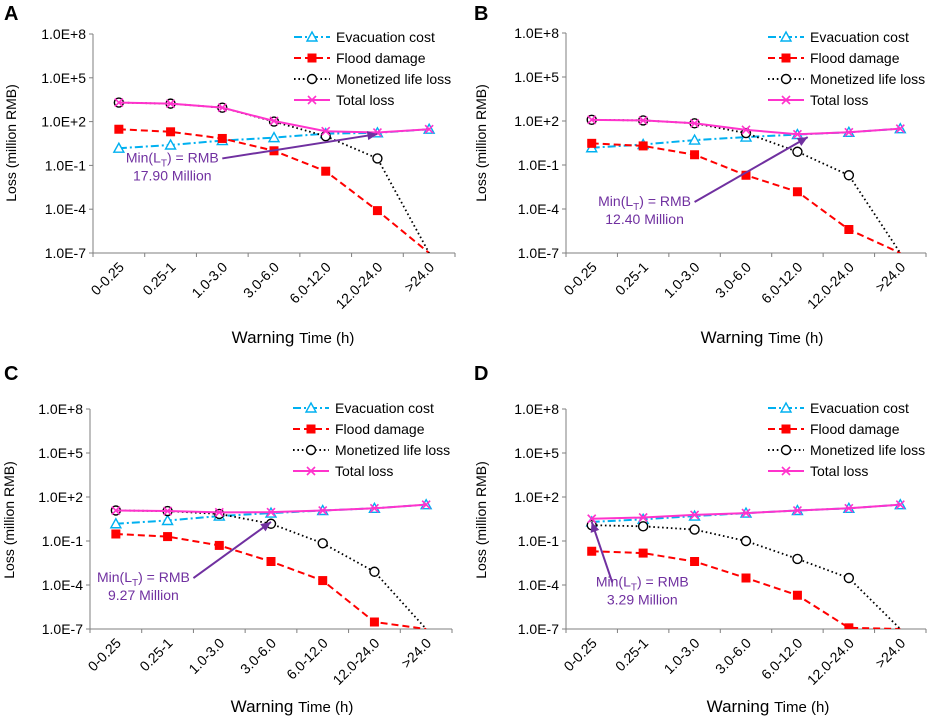  Describe the element at coordinates (481, 374) in the screenshot. I see `panel-label: D` at that location.